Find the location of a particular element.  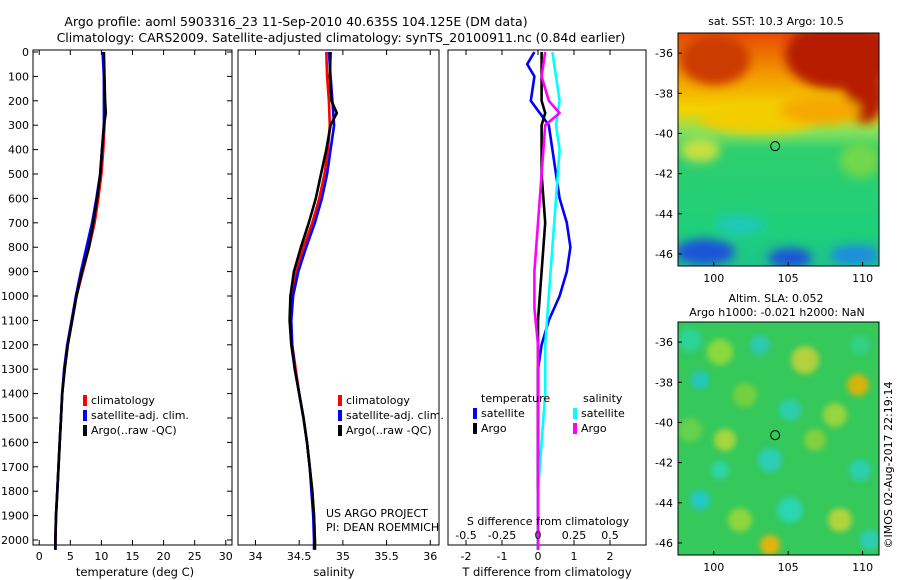

depth-tick-label: 1900 is located at coordinates (15, 516).